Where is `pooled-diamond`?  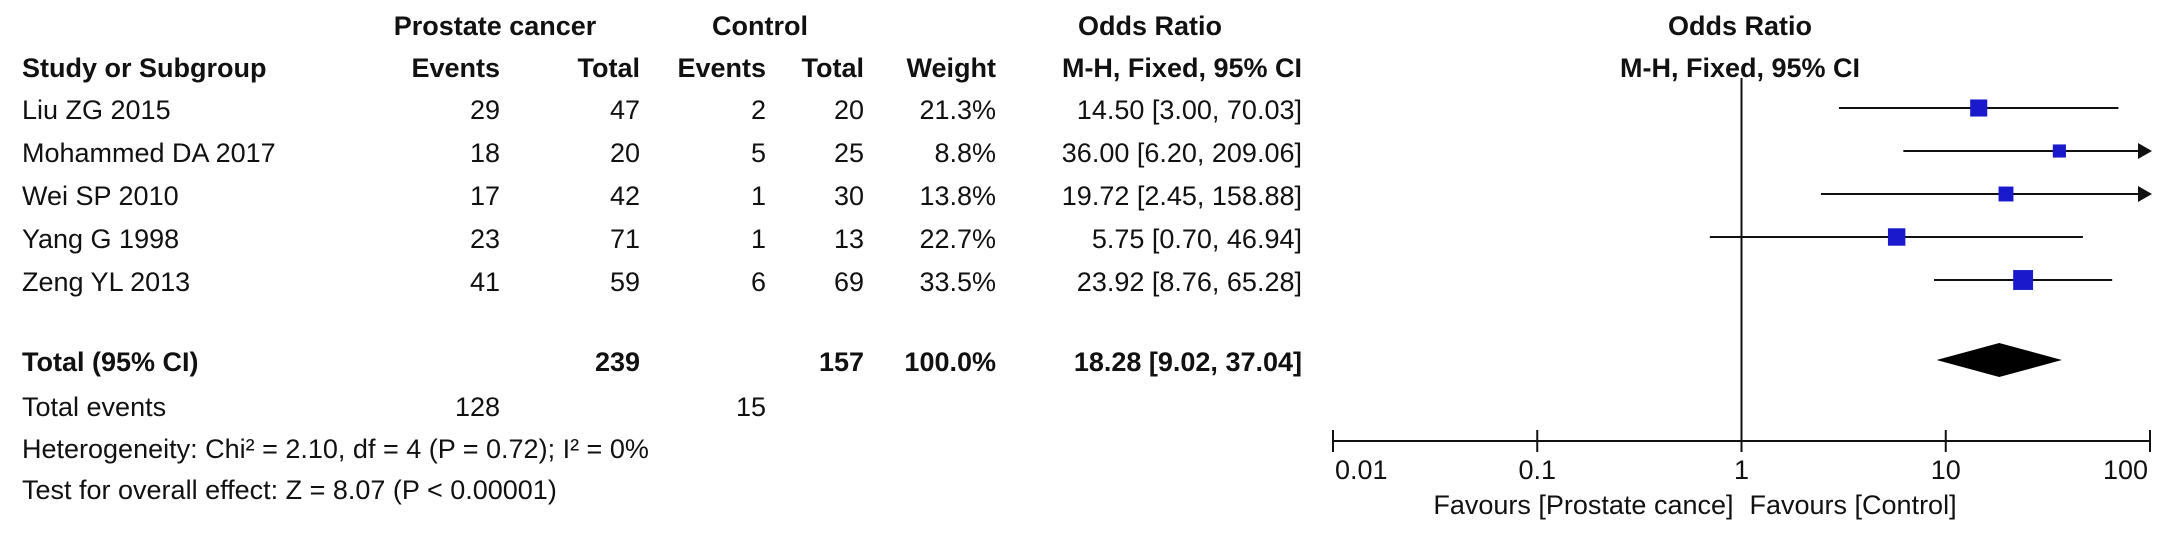
pooled-diamond is located at coordinates (1999, 360).